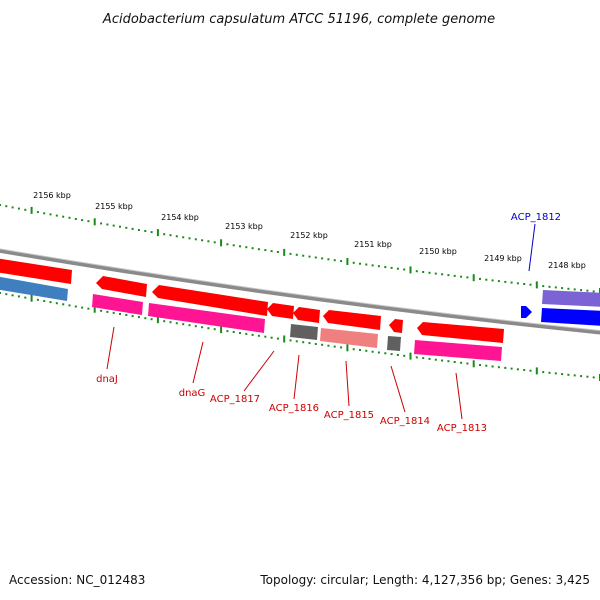 This screenshot has height=600, width=600. I want to click on gene-bar-forward-partial-right, so click(571, 298).